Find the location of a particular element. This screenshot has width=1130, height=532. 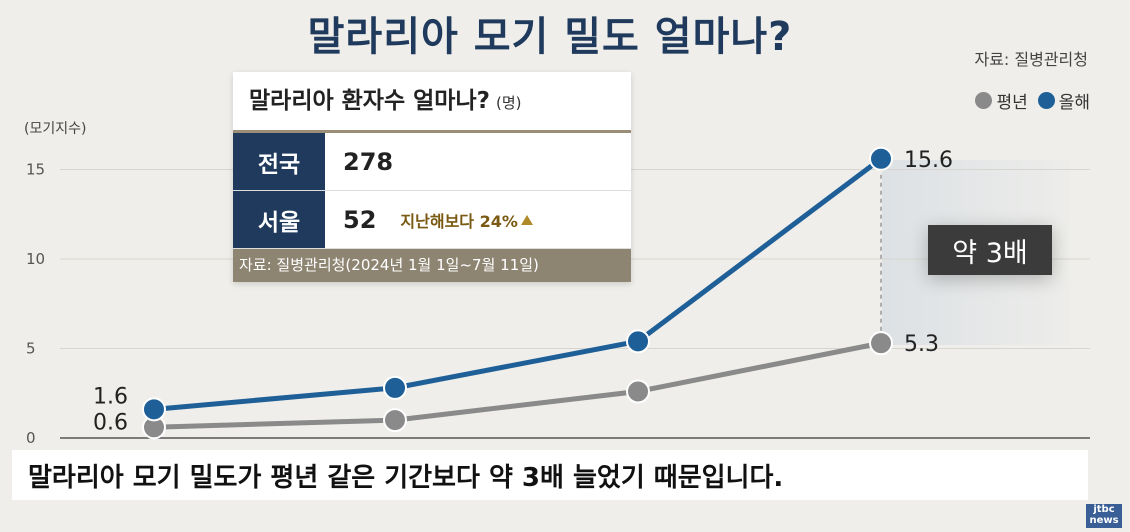

y-tick-label: 0 is located at coordinates (31, 438).